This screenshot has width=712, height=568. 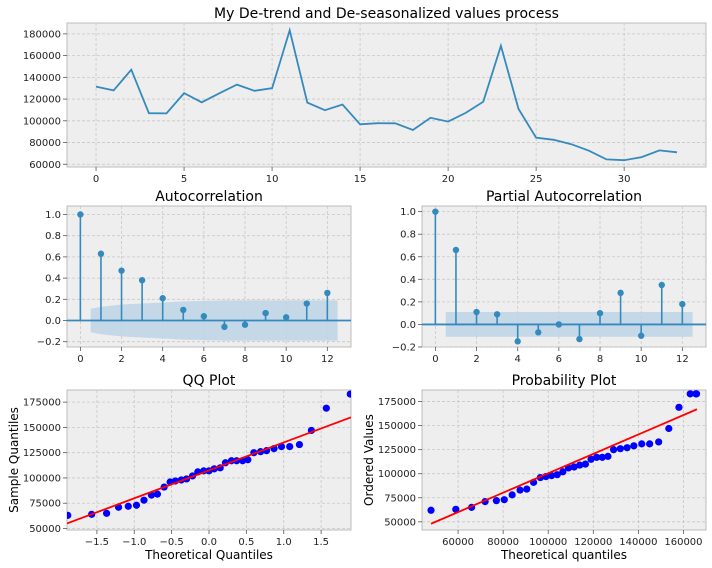 What do you see at coordinates (360, 179) in the screenshot?
I see `x-tick-label: 15` at bounding box center [360, 179].